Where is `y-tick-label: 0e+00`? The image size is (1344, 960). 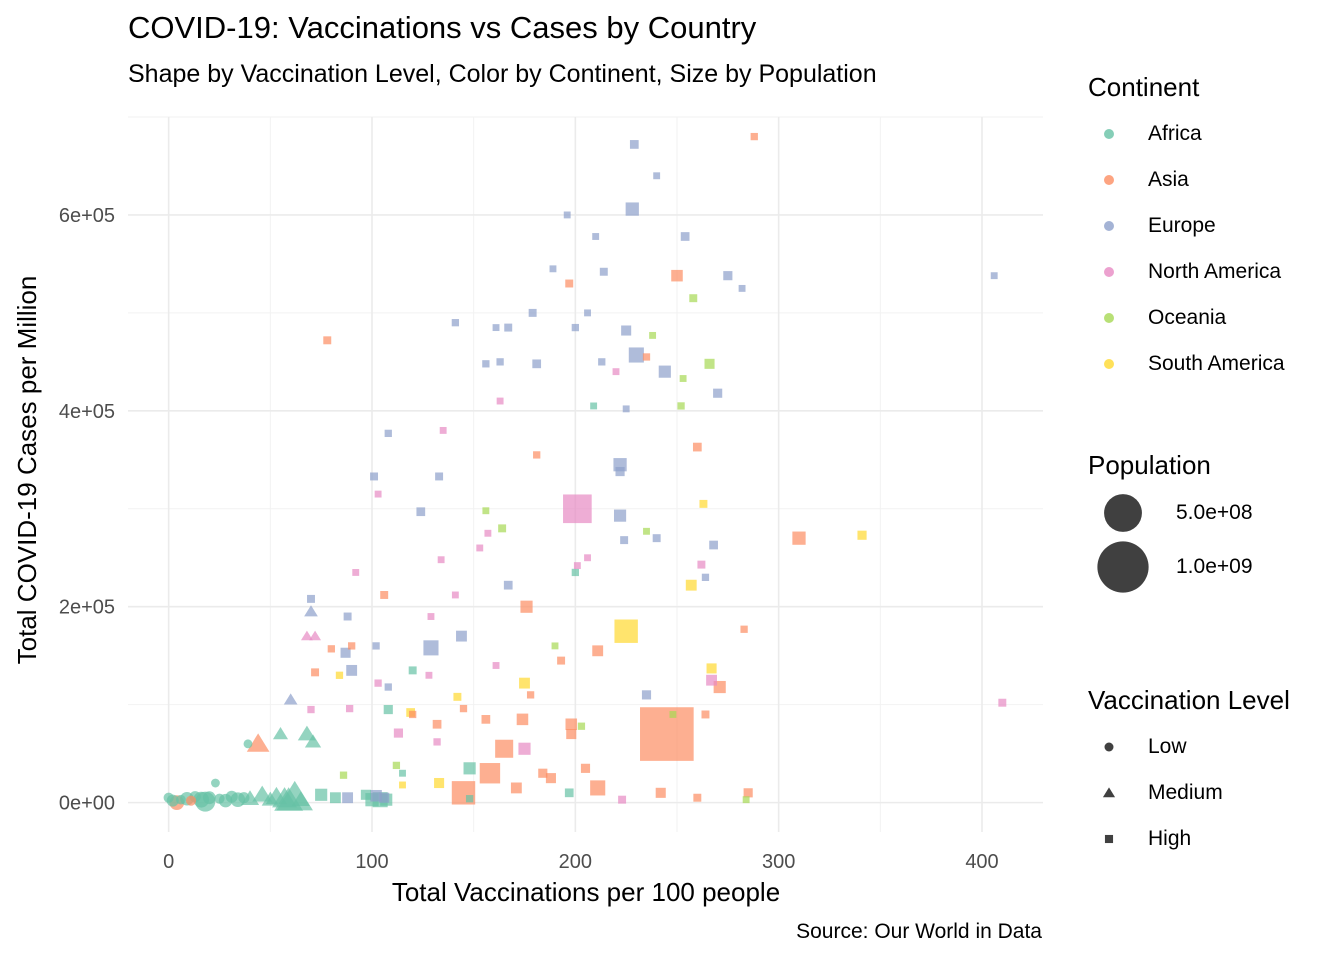
y-tick-label: 0e+00 is located at coordinates (87, 804).